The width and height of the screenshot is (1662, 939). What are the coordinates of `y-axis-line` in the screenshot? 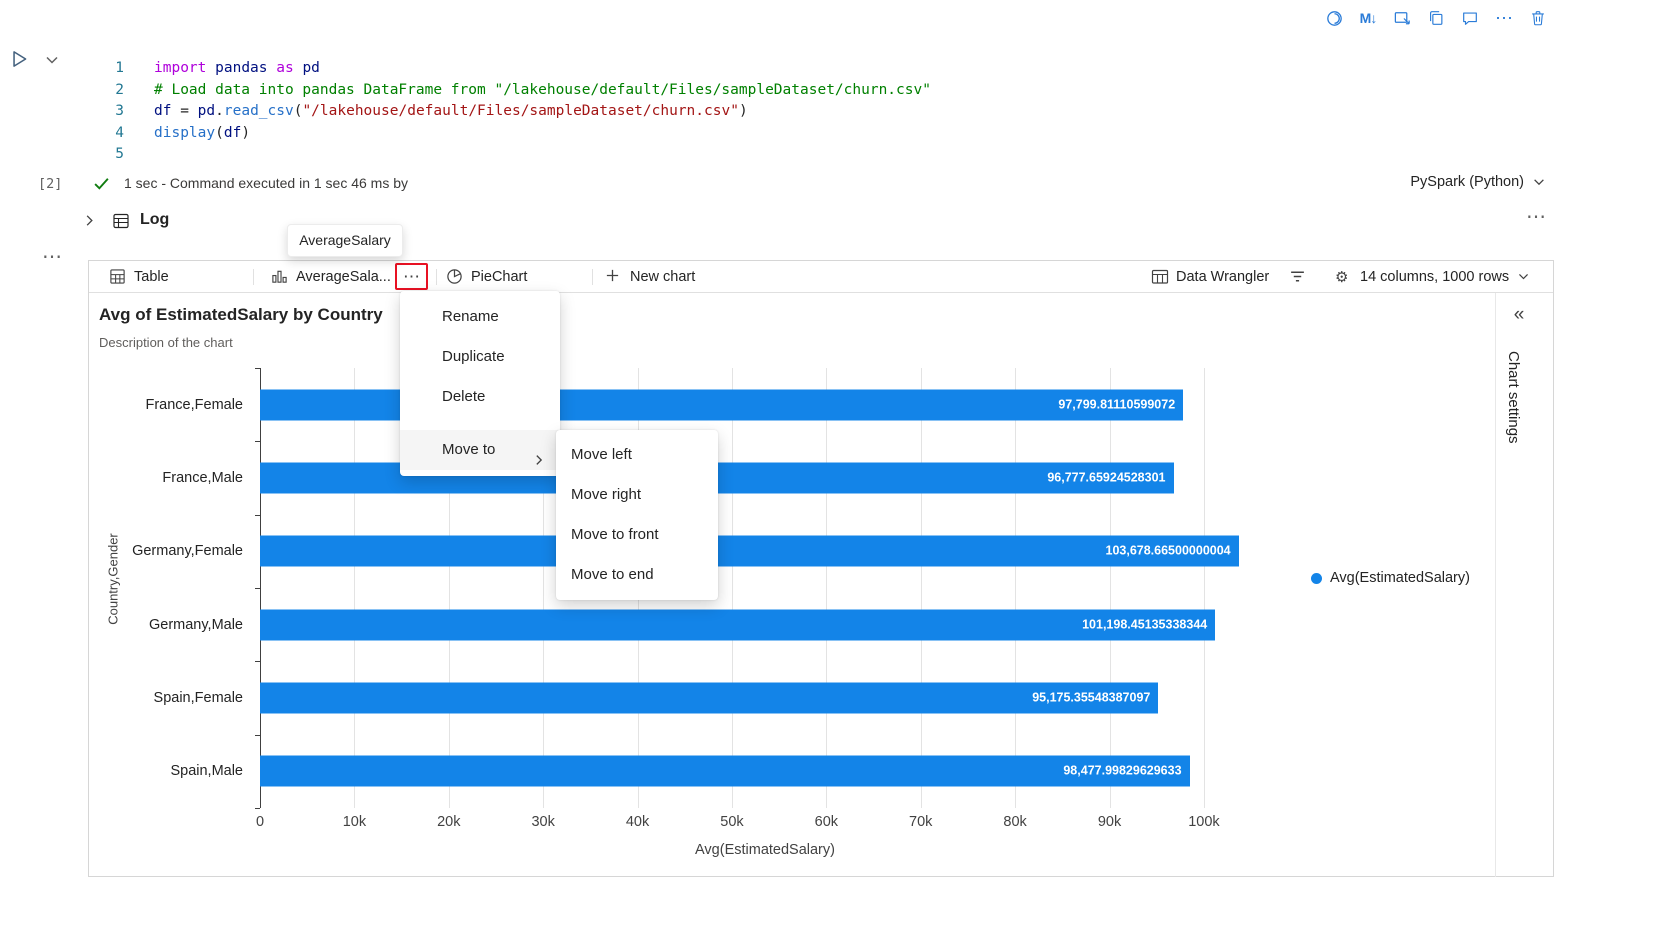 It's located at (260, 588).